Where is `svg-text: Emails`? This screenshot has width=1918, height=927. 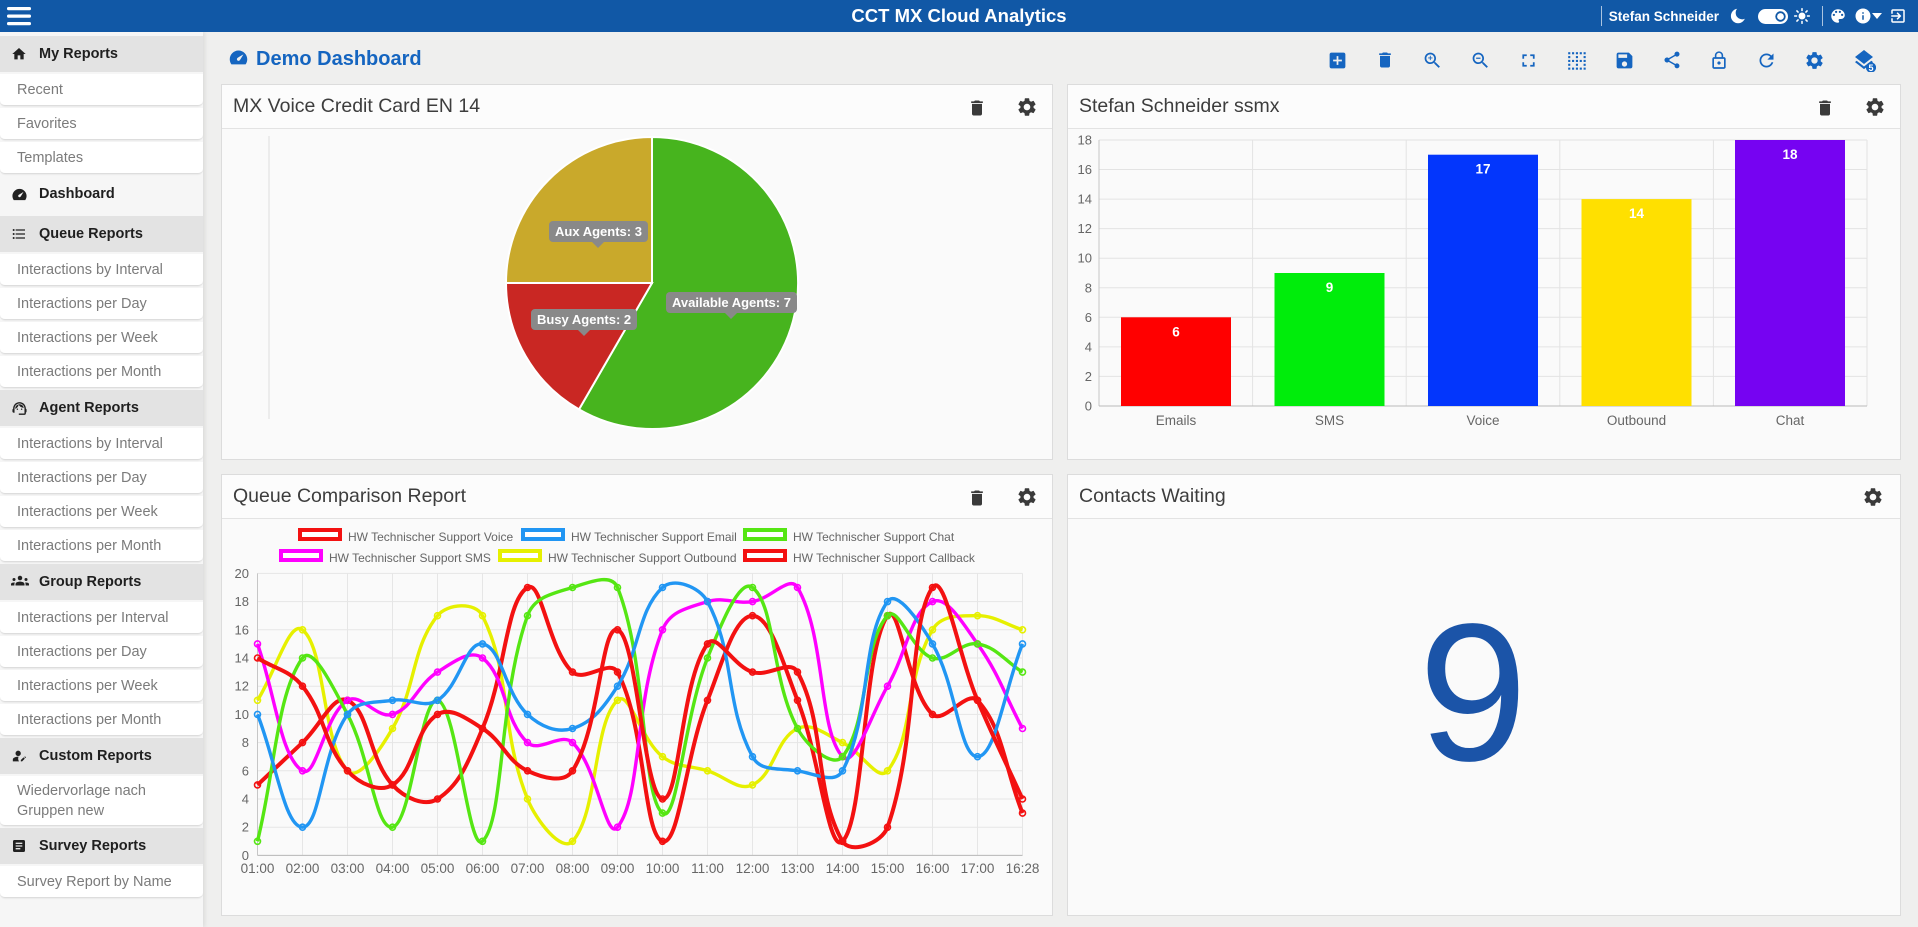 svg-text: Emails is located at coordinates (1176, 420).